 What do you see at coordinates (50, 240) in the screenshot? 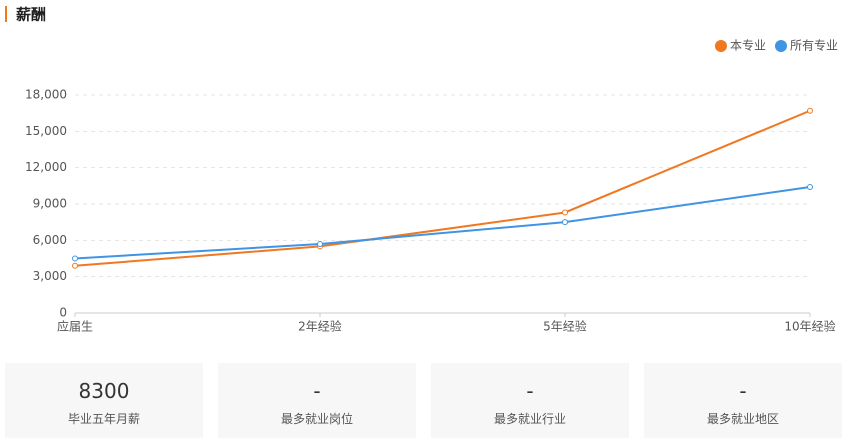
I see `y-tick-label: 6,000` at bounding box center [50, 240].